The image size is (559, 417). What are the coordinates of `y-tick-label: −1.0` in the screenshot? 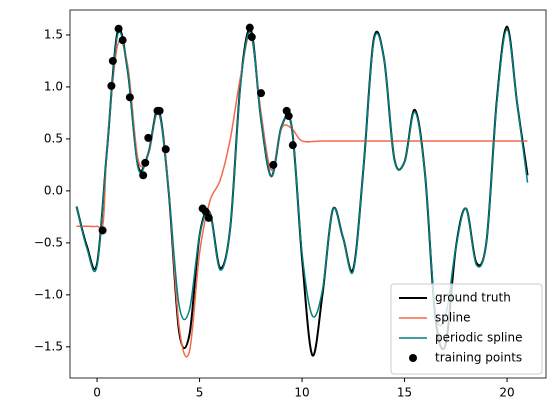 It's located at (48, 294).